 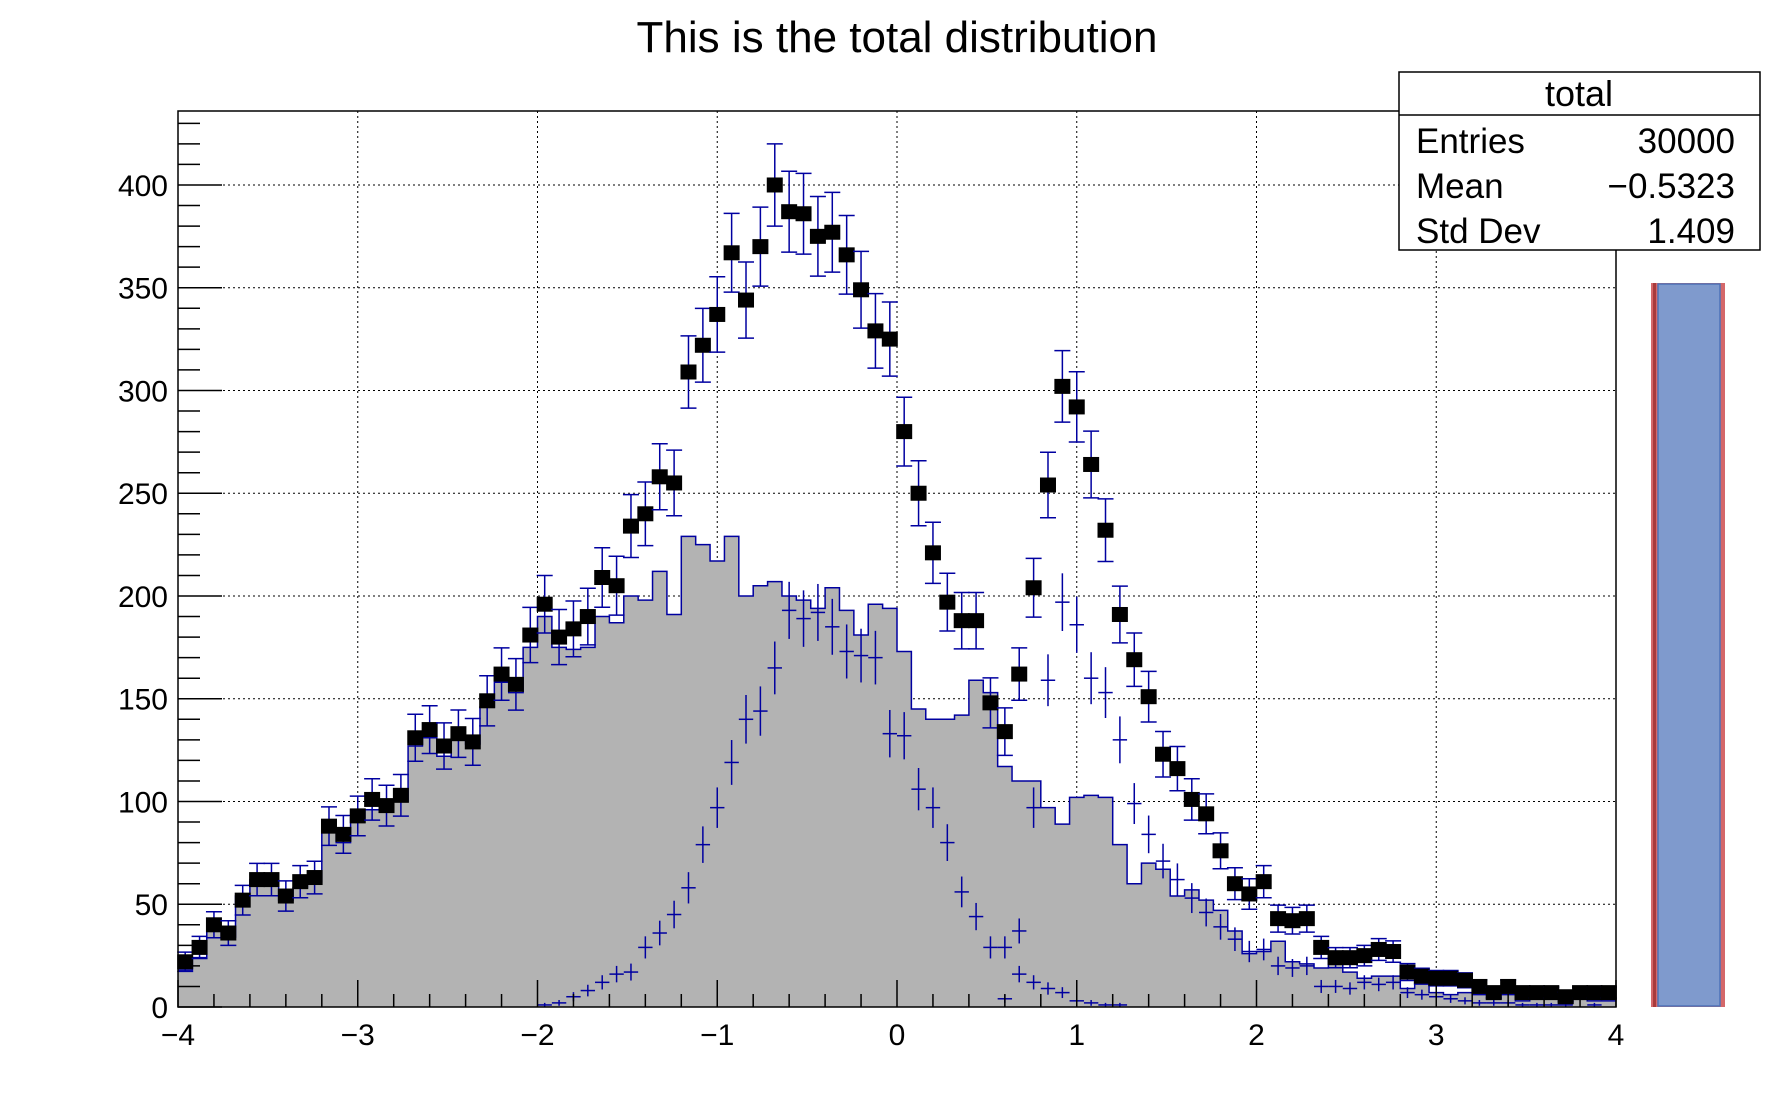 I want to click on x-tick-label: −3, so click(x=358, y=1035).